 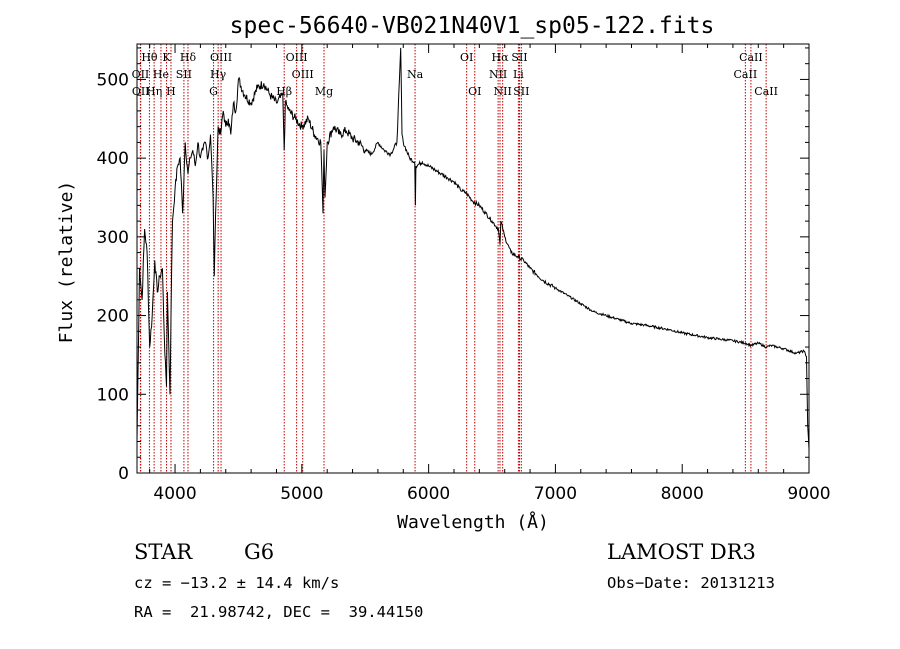 I want to click on line-label: He, so click(x=161, y=74).